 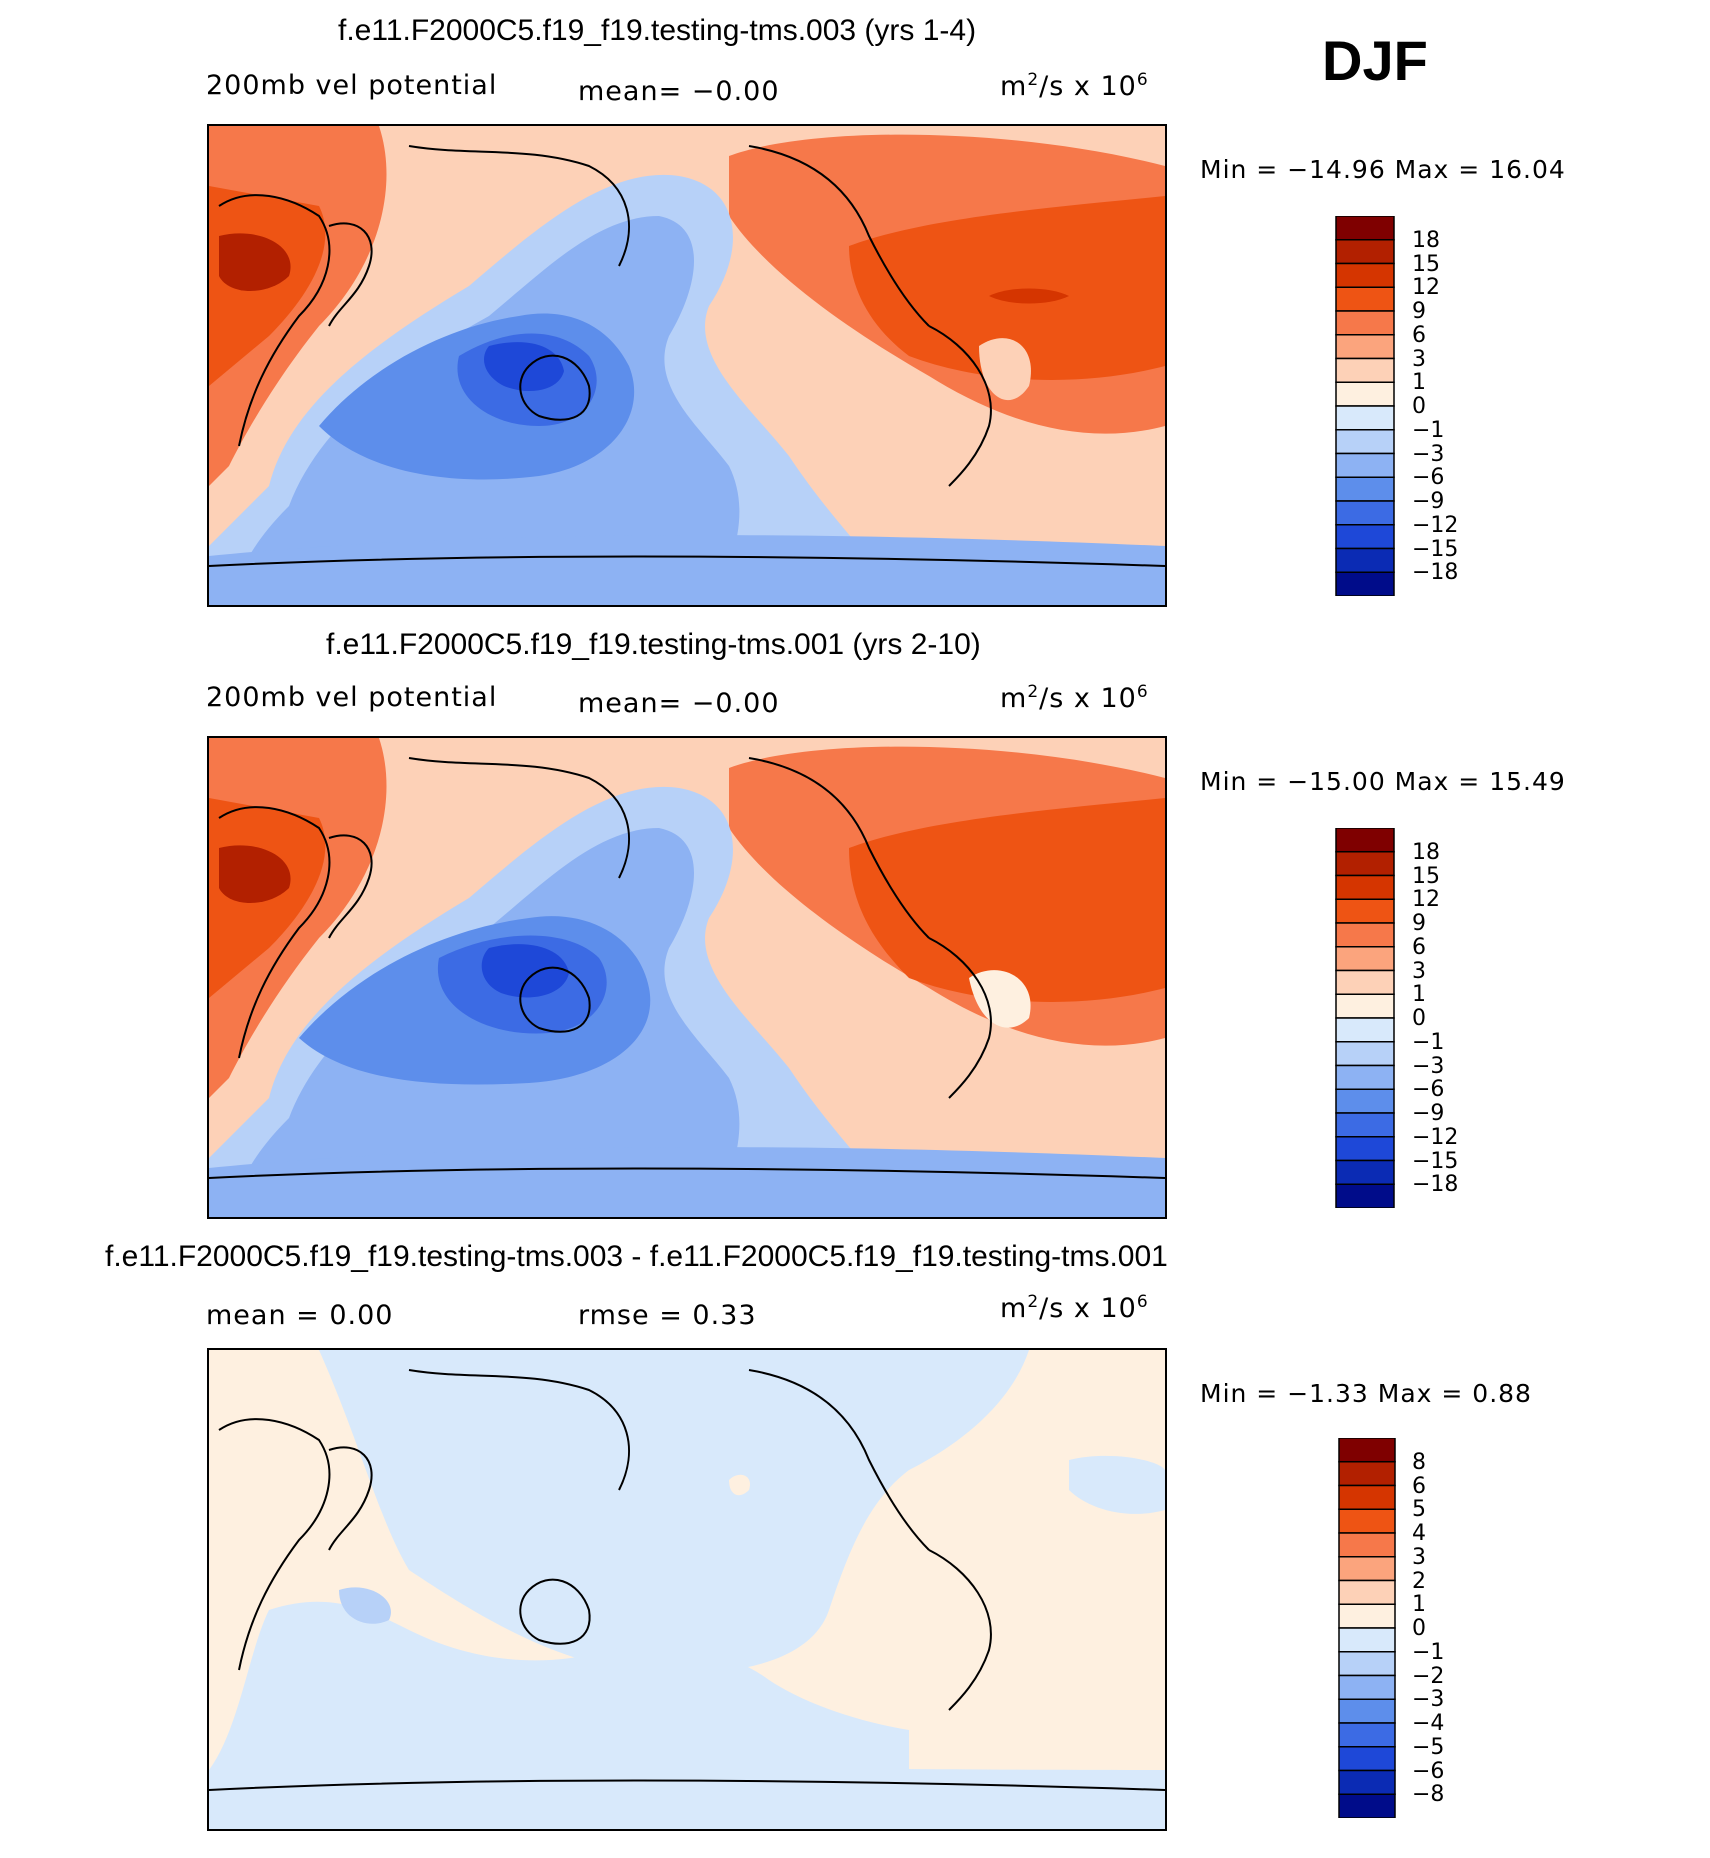 I want to click on colorbar-tick-label: 2, so click(x=1419, y=1581).